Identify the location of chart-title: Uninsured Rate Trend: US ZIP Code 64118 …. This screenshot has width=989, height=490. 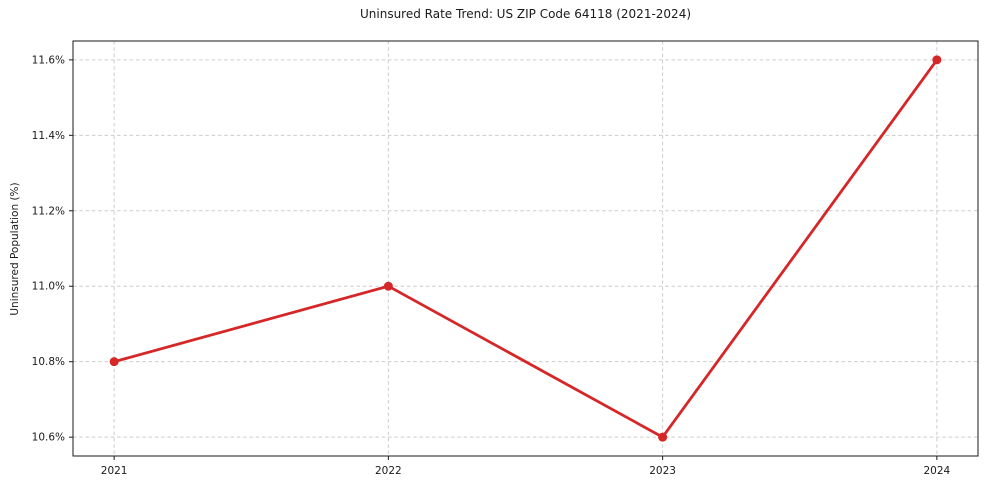
(525, 14).